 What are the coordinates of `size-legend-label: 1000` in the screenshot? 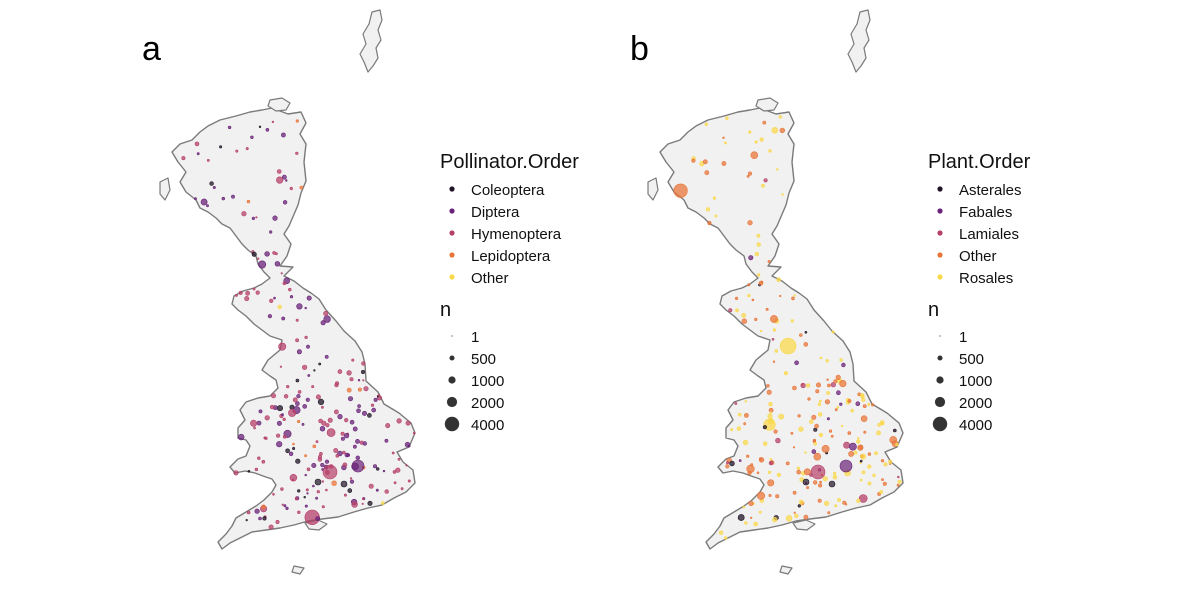 It's located at (975, 381).